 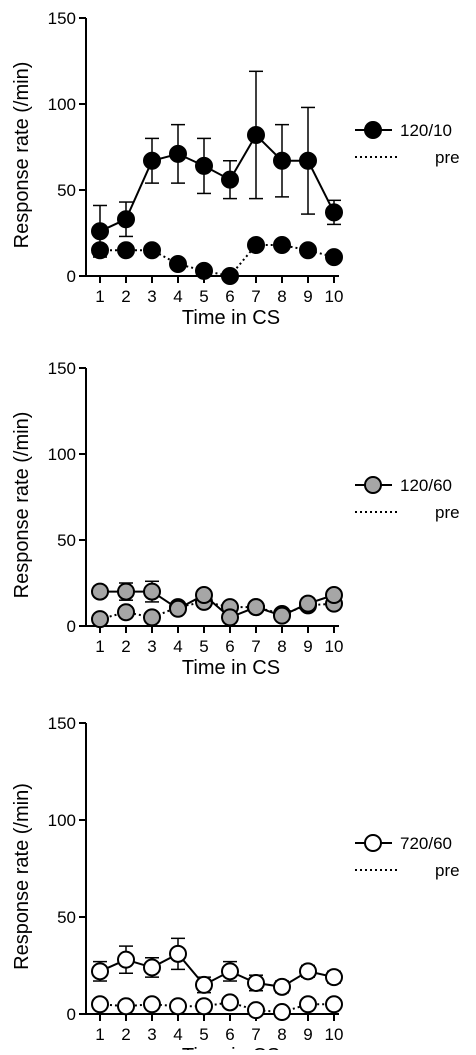 I want to click on legend-label: 120/60, so click(x=426, y=485).